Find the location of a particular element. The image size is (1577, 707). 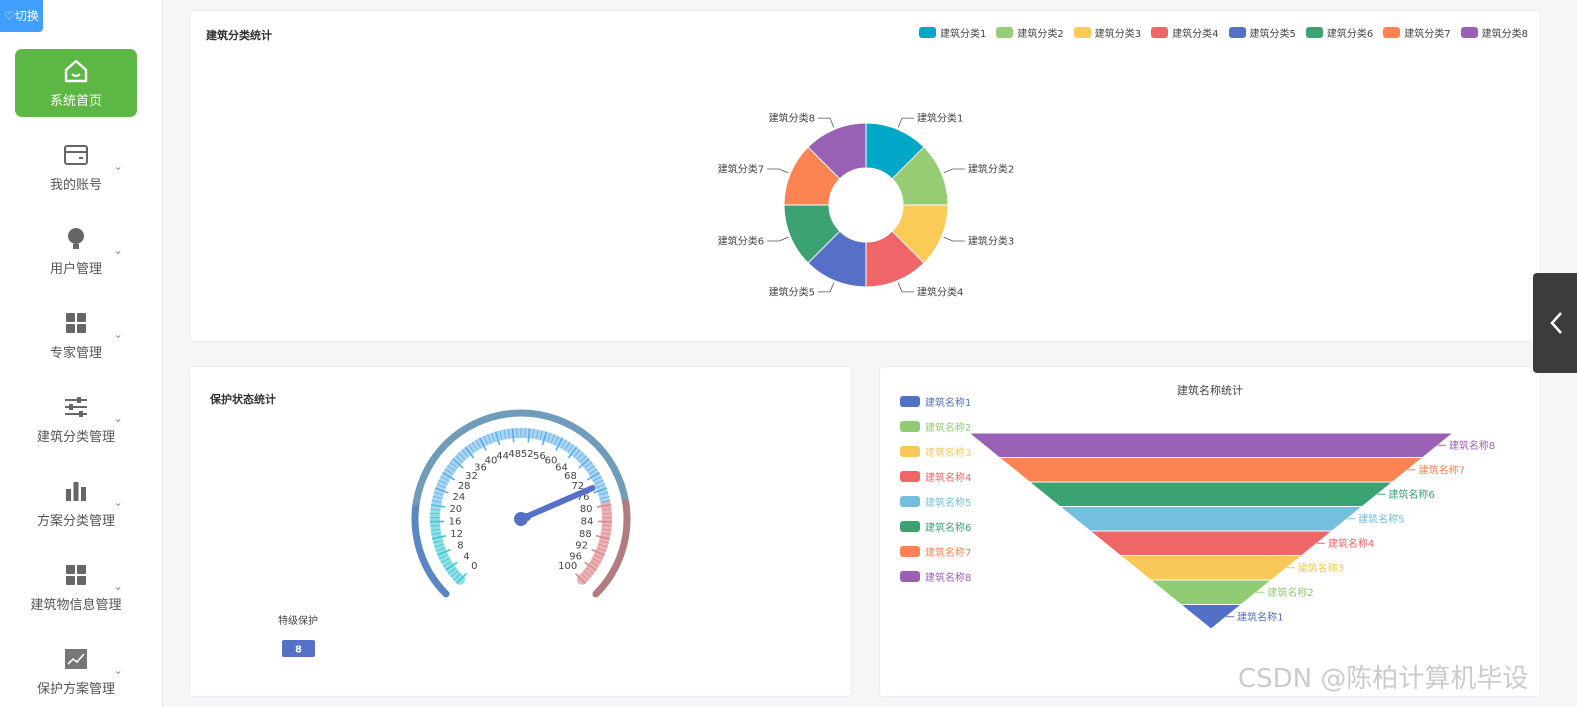

legend-item: 建筑名称4 is located at coordinates (935, 476).